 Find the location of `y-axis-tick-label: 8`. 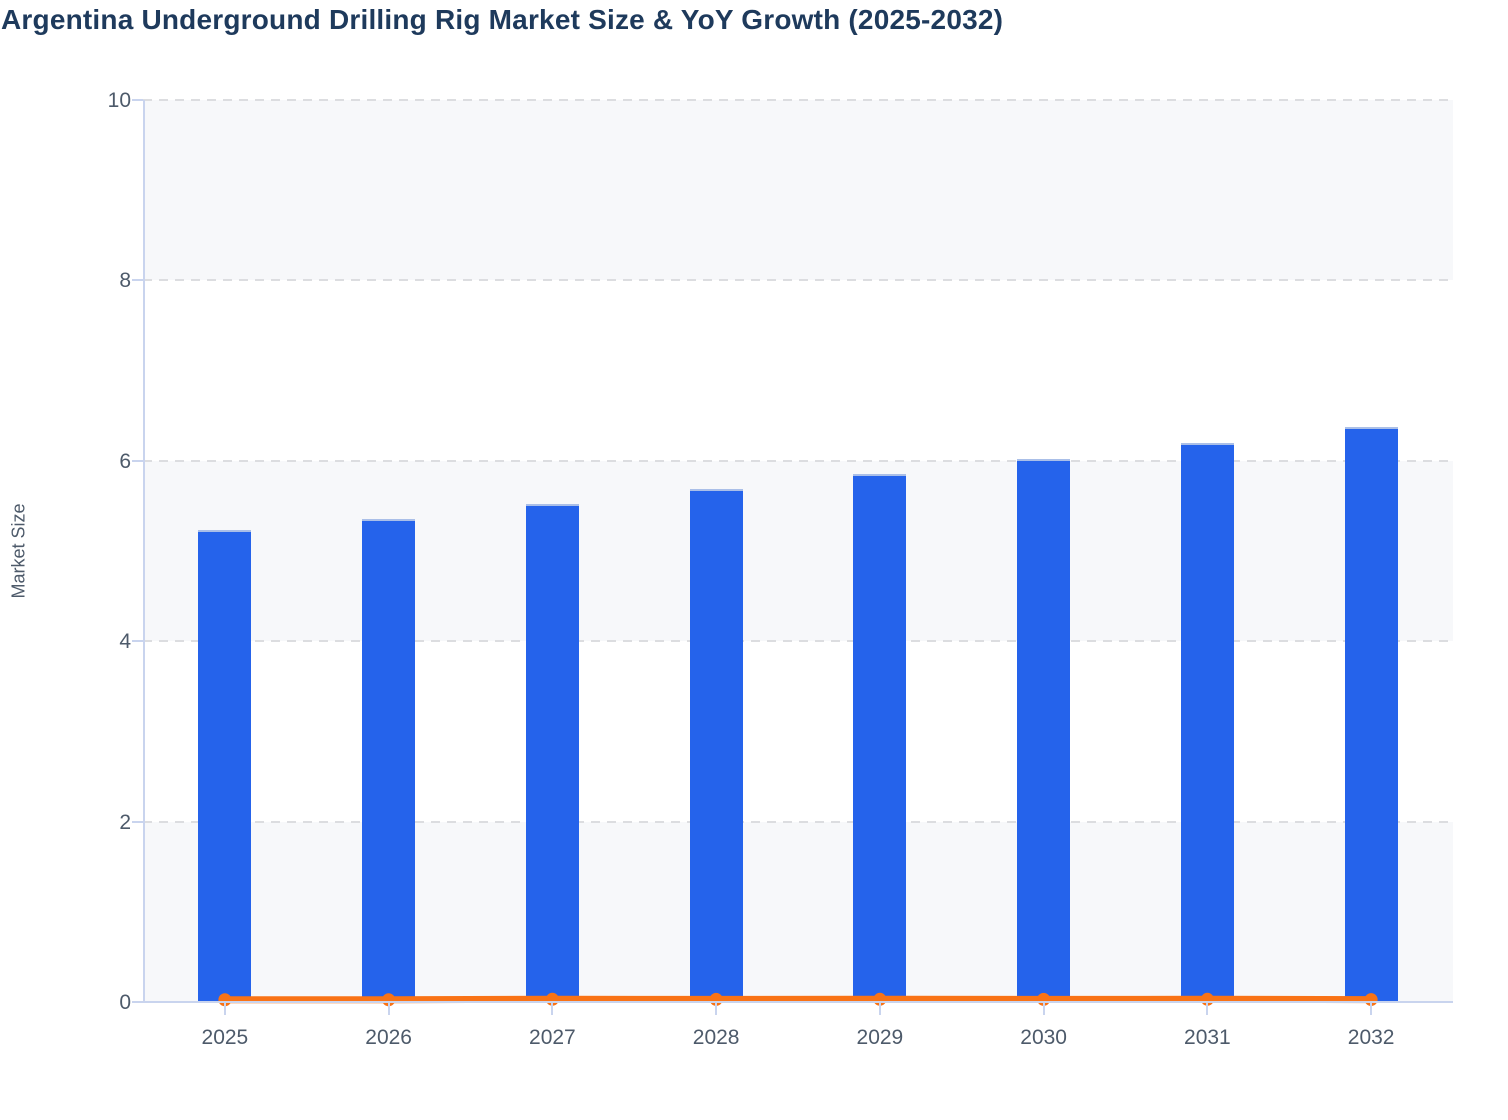

y-axis-tick-label: 8 is located at coordinates (125, 281).